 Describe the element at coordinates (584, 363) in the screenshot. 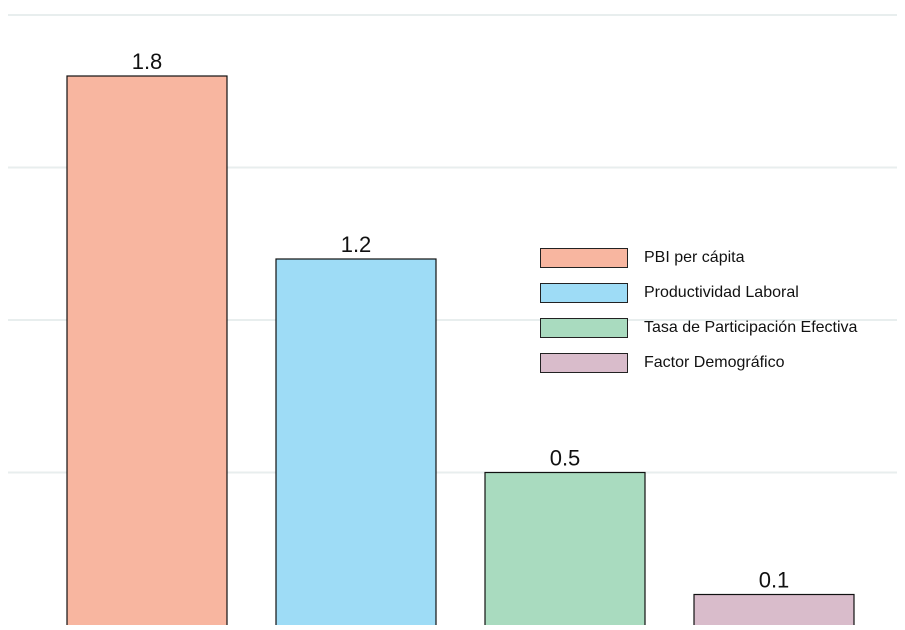

I see `legend-swatch-factor-demografico` at that location.